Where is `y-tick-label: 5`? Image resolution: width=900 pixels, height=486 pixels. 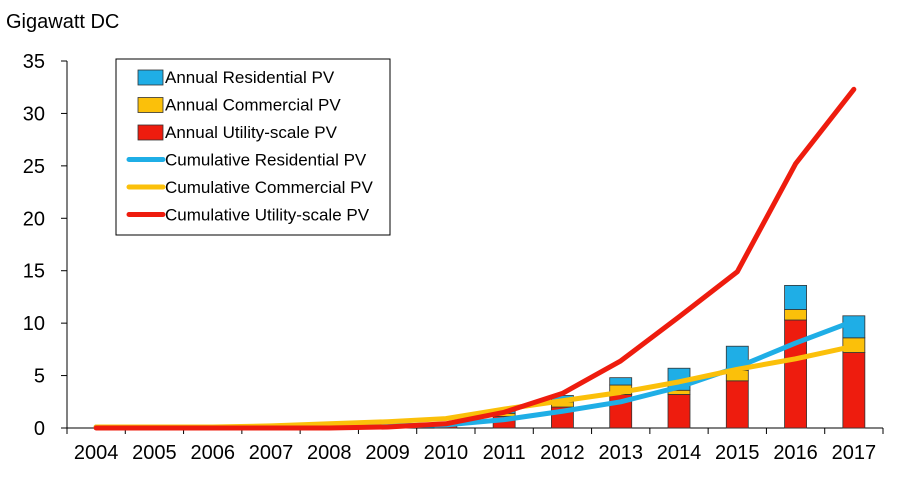 y-tick-label: 5 is located at coordinates (39, 377).